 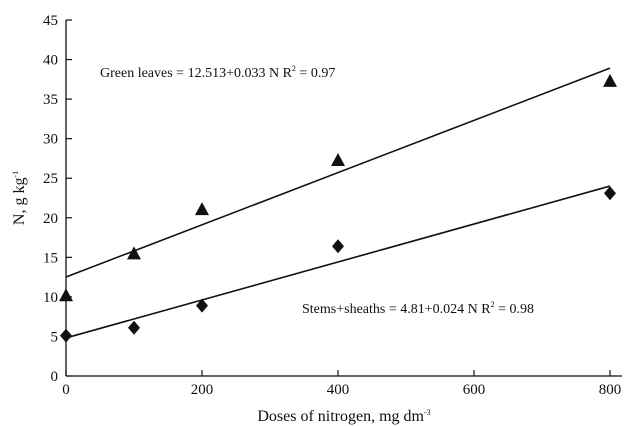 What do you see at coordinates (493, 304) in the screenshot?
I see `stems-sheaths-r2-exponent: 2` at bounding box center [493, 304].